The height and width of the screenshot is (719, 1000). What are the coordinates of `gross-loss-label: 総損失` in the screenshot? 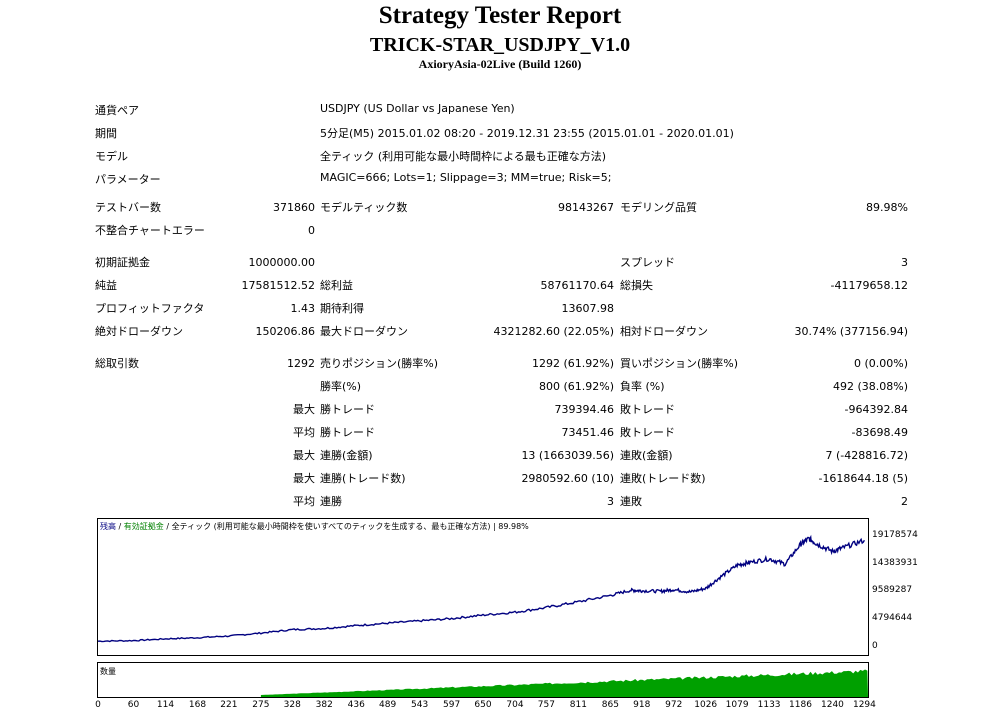 It's located at (636, 285).